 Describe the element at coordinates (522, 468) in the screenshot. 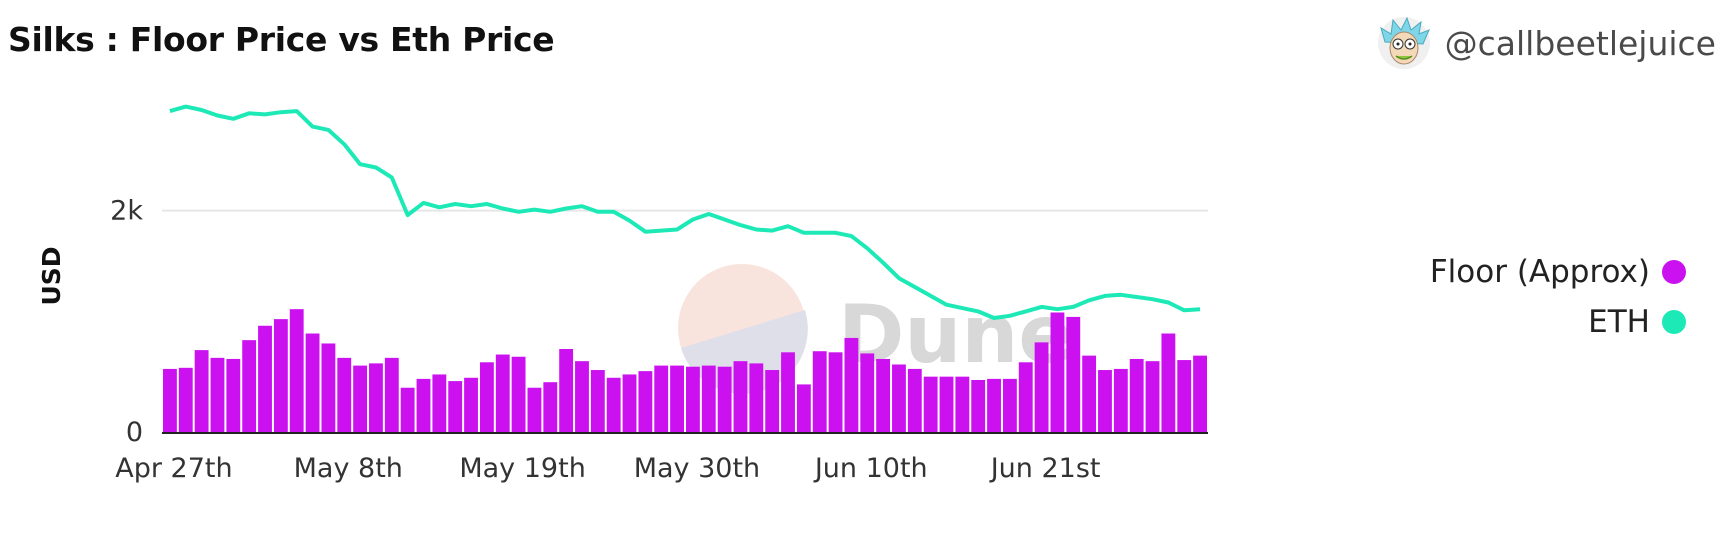

I see `x-tick-label: May 19th` at that location.